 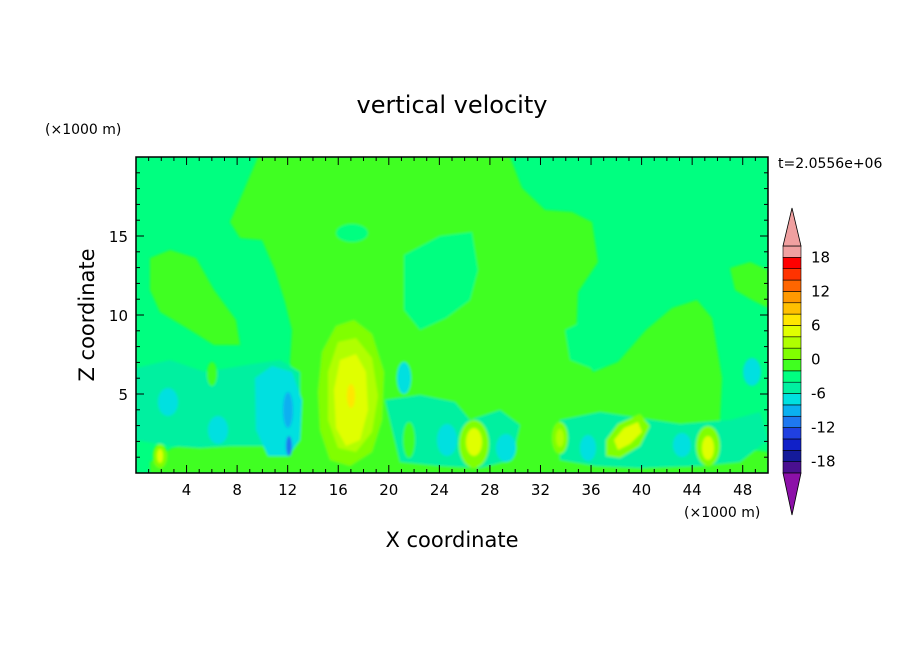 I want to click on x-tick-label: 24, so click(x=439, y=490).